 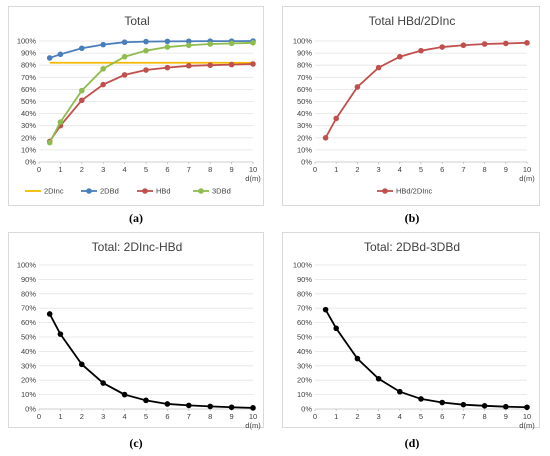 What do you see at coordinates (414, 191) in the screenshot?
I see `legend-label: HBd/2DInc` at bounding box center [414, 191].